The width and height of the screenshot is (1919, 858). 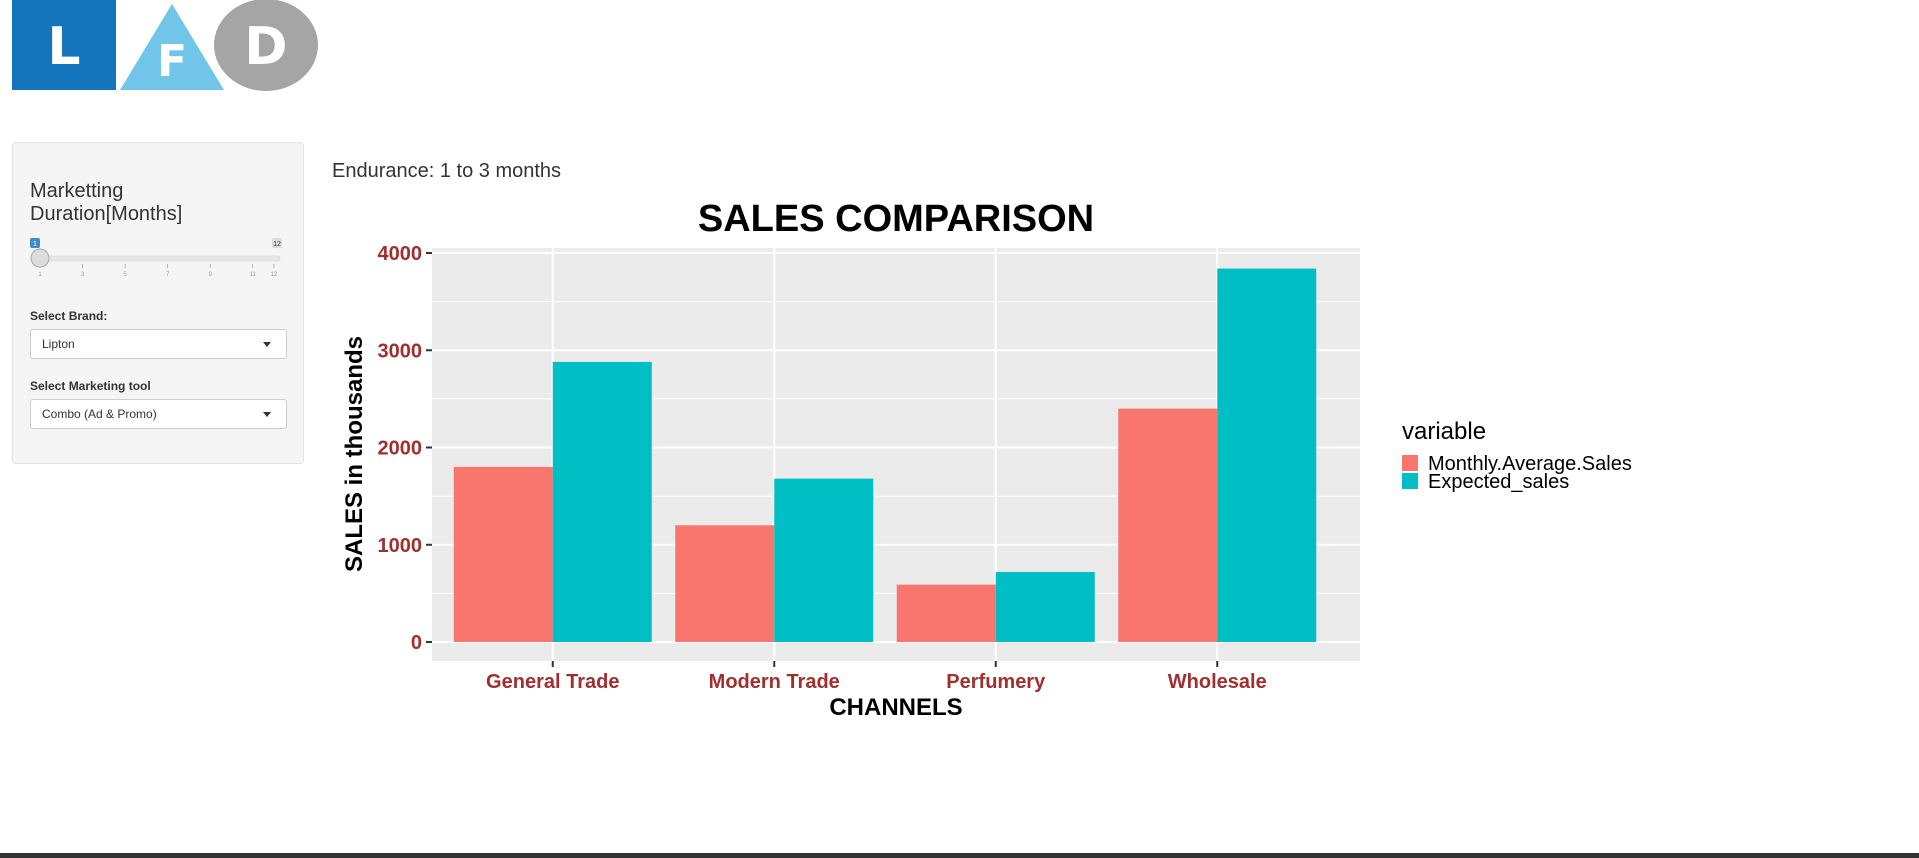 I want to click on x-tick-label: Modern Trade, so click(x=774, y=682).